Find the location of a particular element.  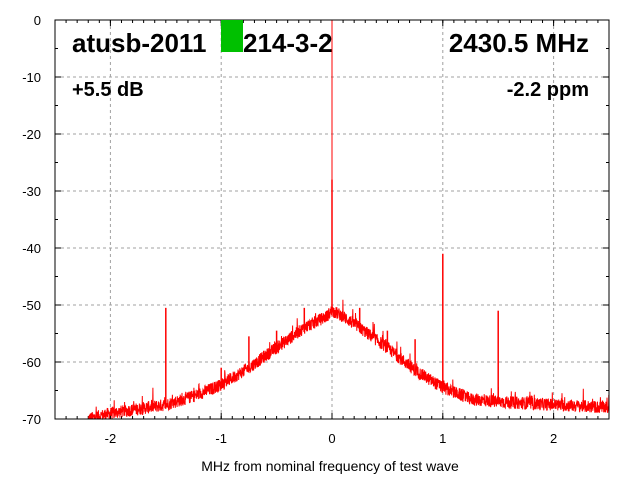

x-tick-label: 1 is located at coordinates (442, 438).